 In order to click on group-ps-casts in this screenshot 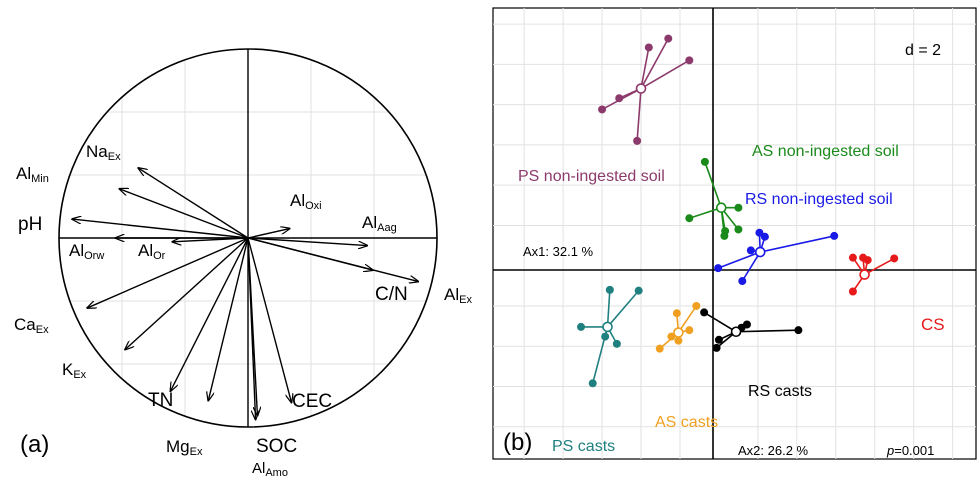, I will do `click(610, 336)`.